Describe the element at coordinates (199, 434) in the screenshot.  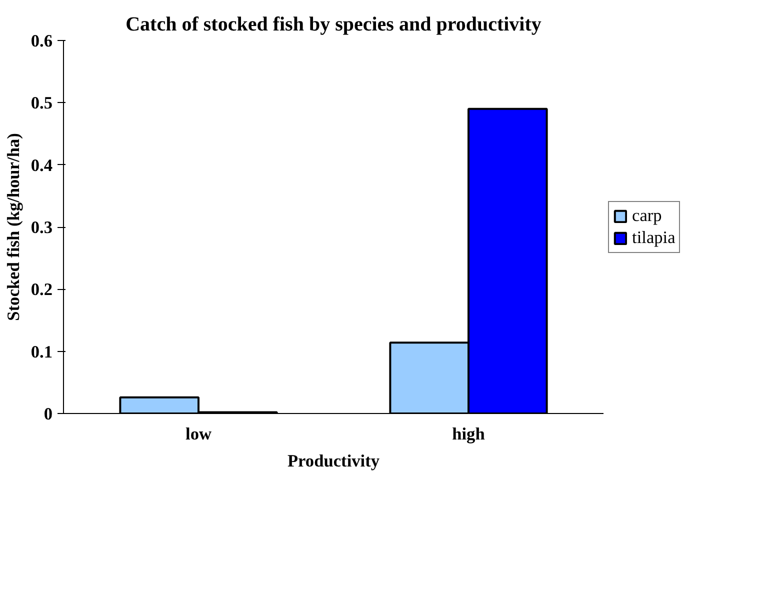
I see `x-tick-label: low` at that location.